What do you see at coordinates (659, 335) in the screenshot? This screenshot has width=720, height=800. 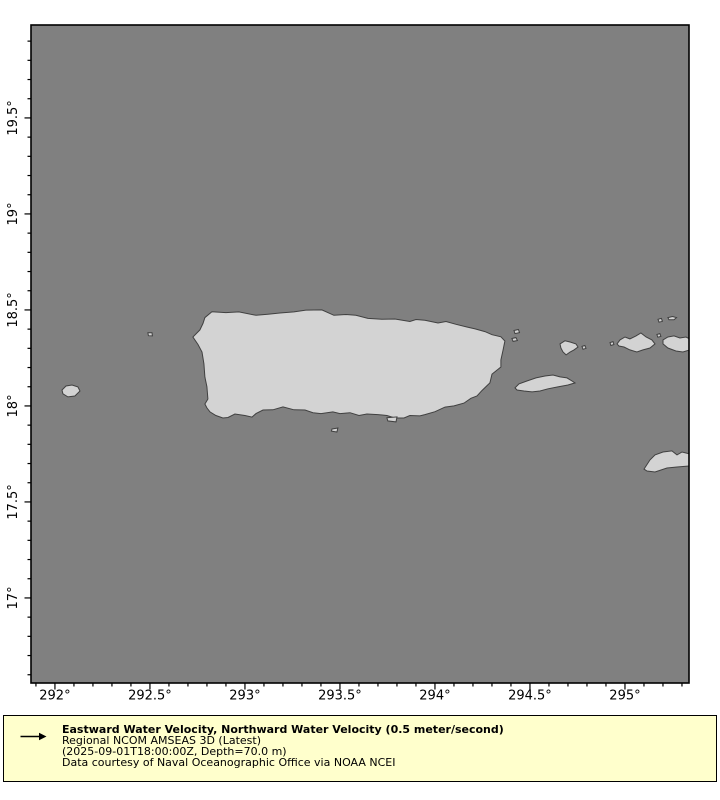 I see `island-islet-east-st-thomas` at bounding box center [659, 335].